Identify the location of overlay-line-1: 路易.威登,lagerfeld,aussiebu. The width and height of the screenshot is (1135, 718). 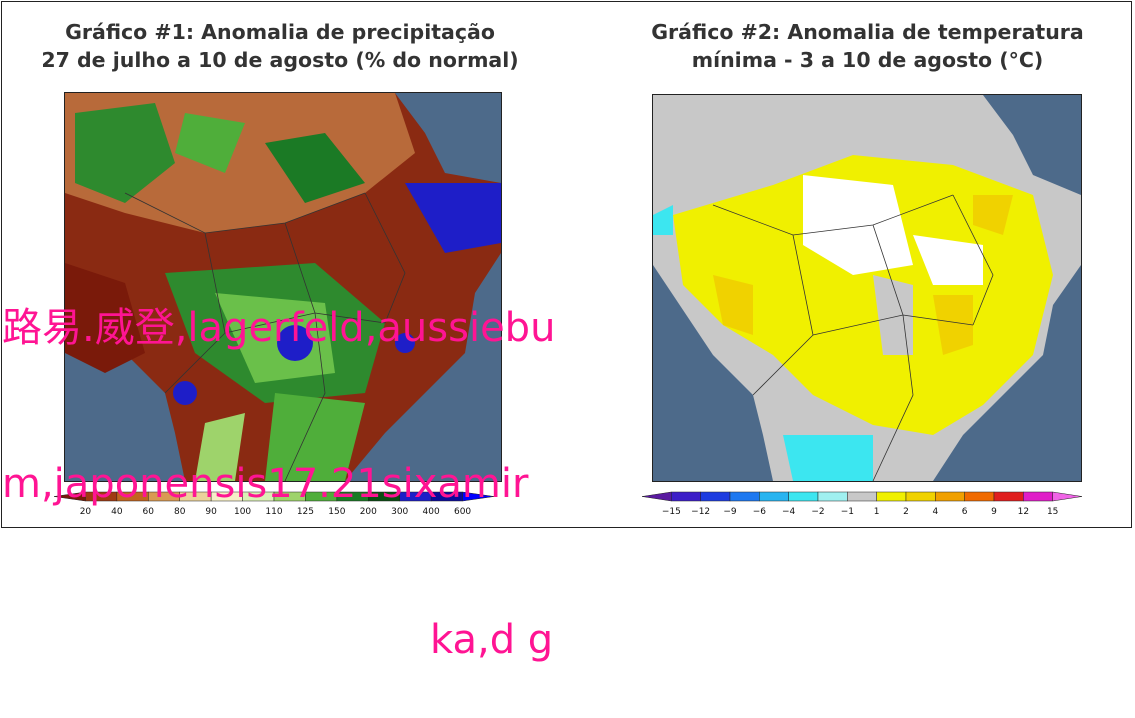
(279, 328).